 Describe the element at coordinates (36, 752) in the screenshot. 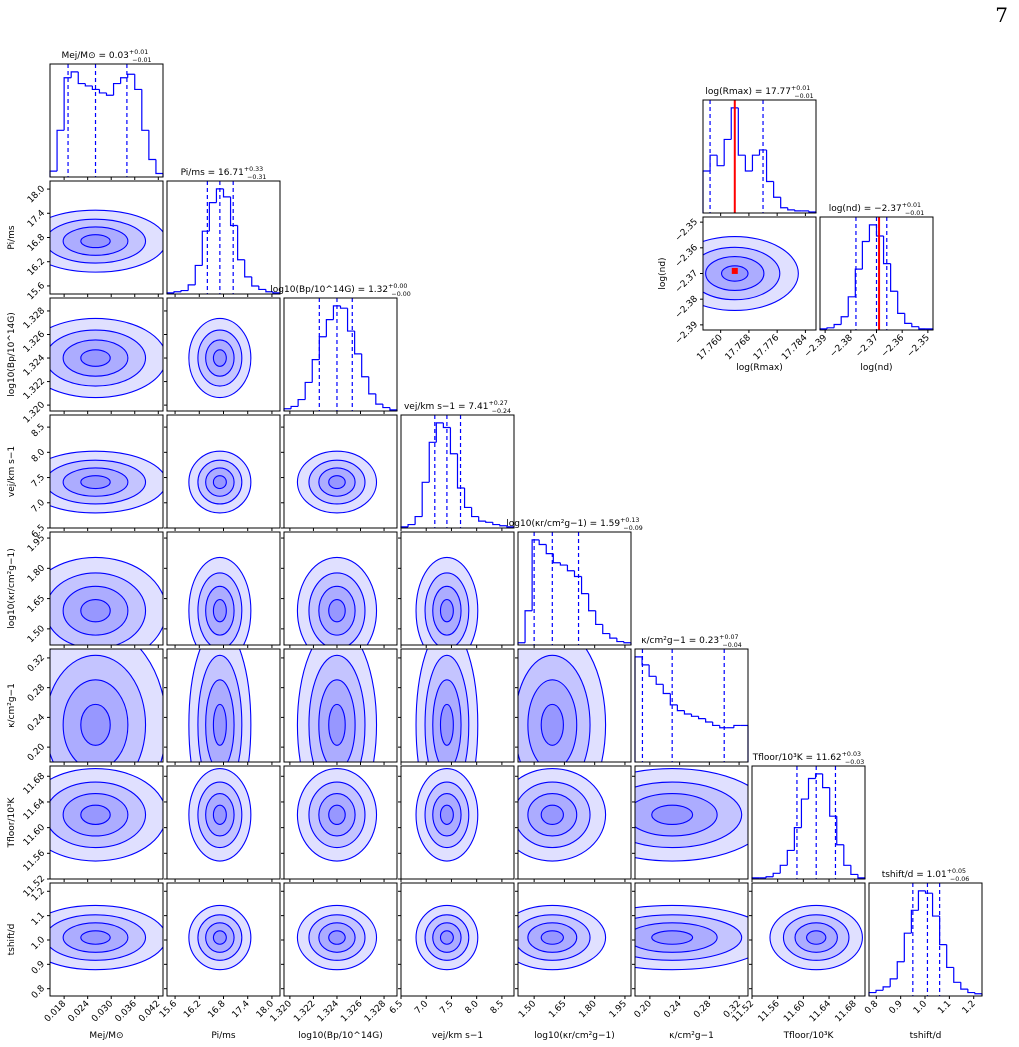

I see `y-tick-label: 0.20` at that location.